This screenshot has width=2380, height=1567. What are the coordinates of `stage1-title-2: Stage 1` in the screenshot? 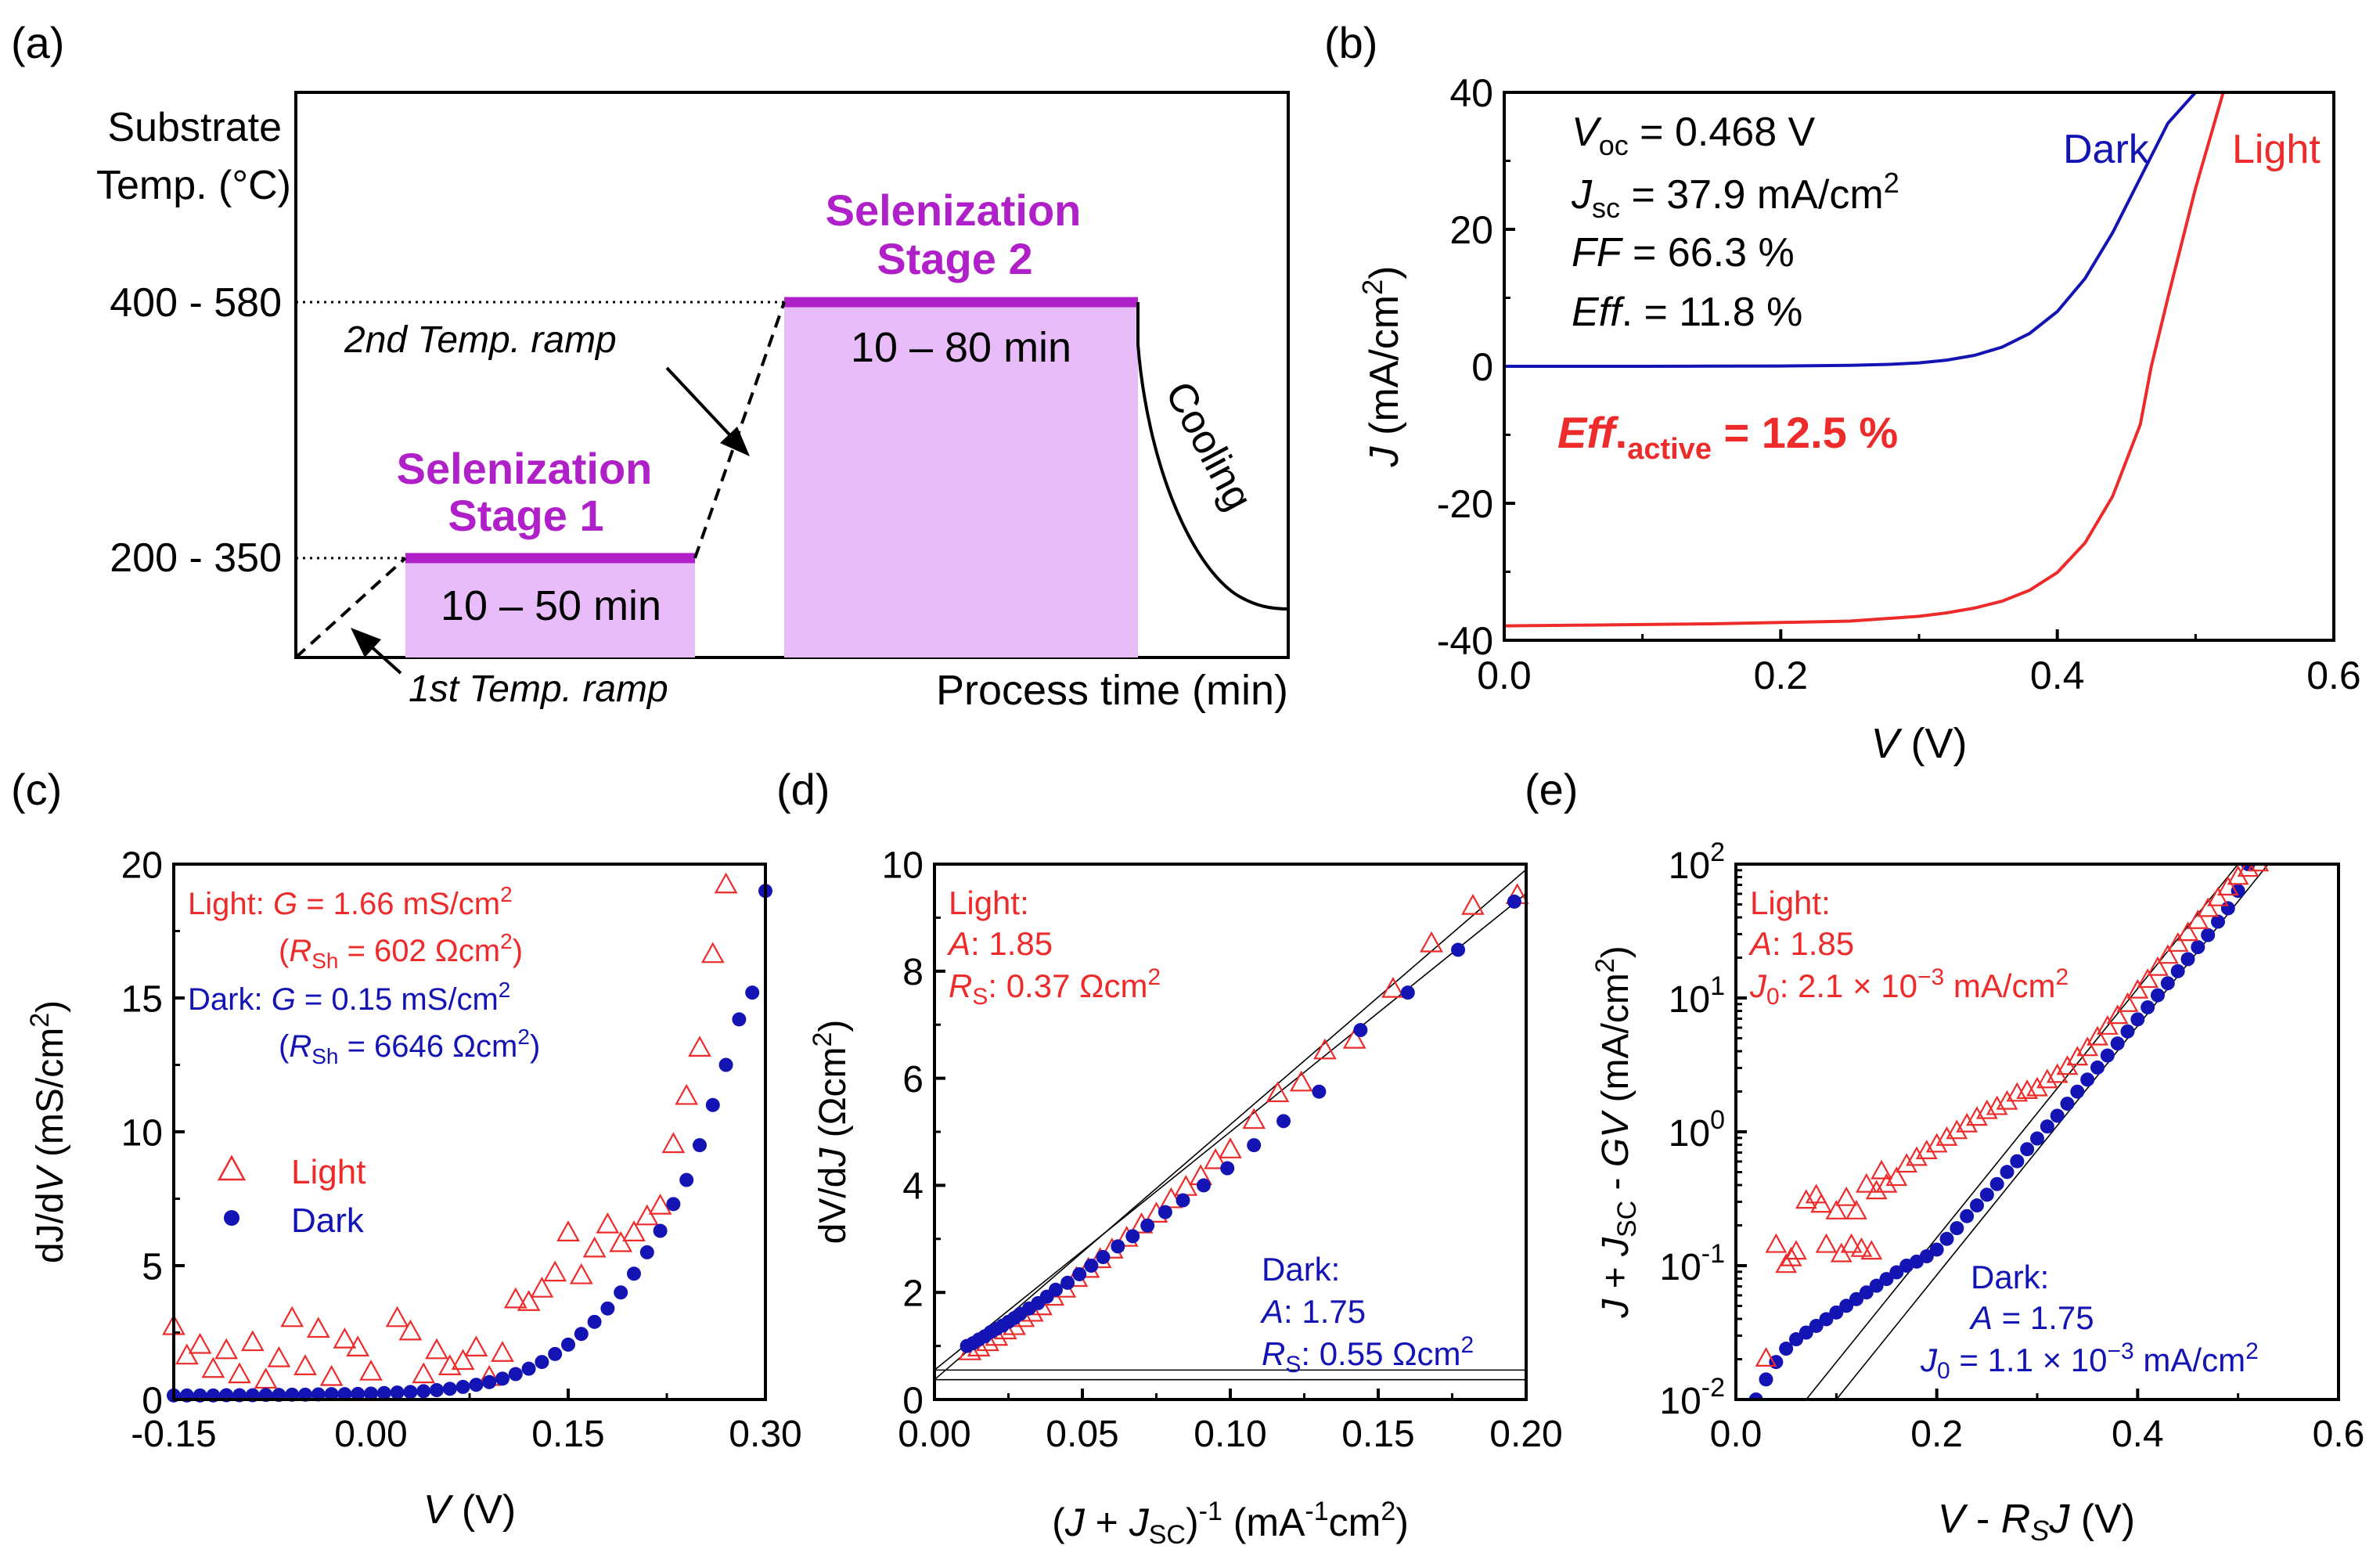 It's located at (525, 515).